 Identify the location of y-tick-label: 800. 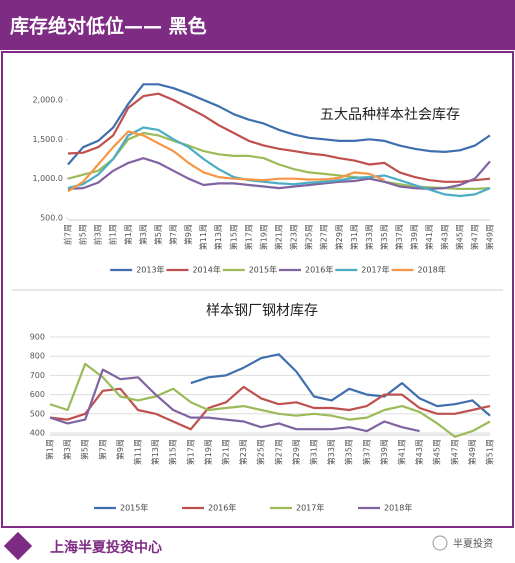
(37, 356).